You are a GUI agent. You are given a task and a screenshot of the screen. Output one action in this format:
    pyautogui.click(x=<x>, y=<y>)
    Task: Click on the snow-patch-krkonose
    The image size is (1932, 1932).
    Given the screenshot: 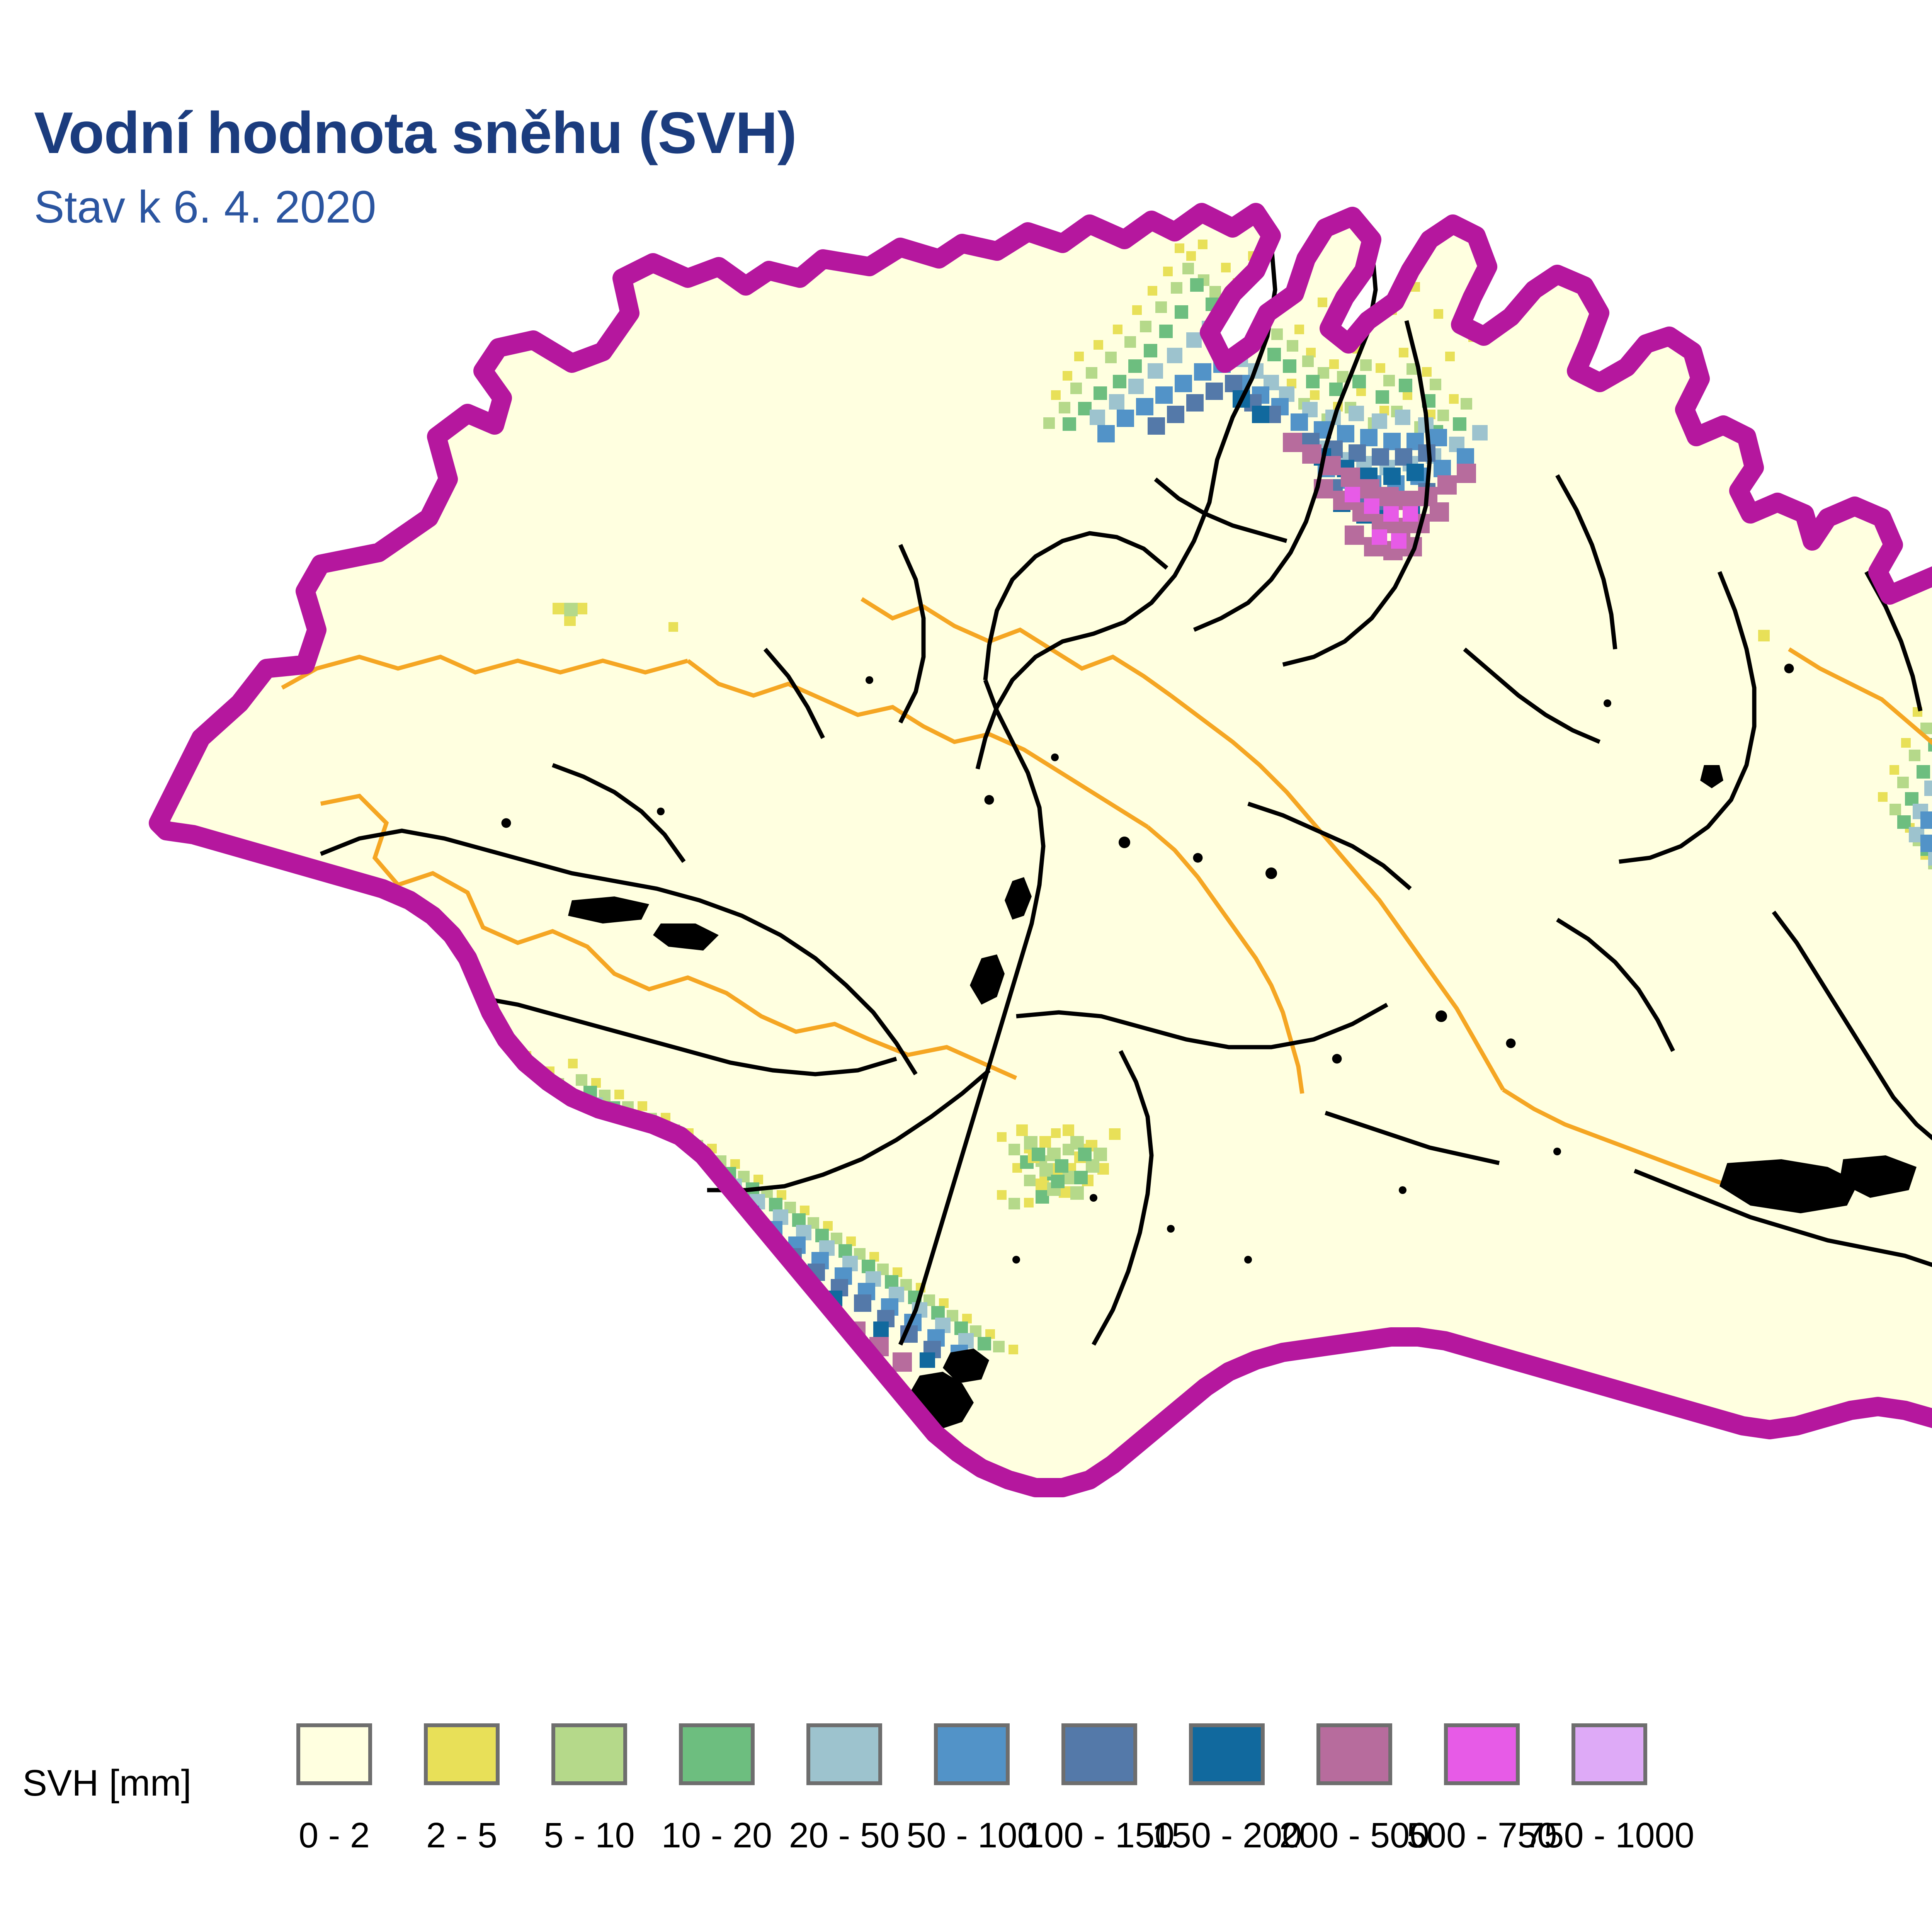 What is the action you would take?
    pyautogui.click(x=1265, y=400)
    